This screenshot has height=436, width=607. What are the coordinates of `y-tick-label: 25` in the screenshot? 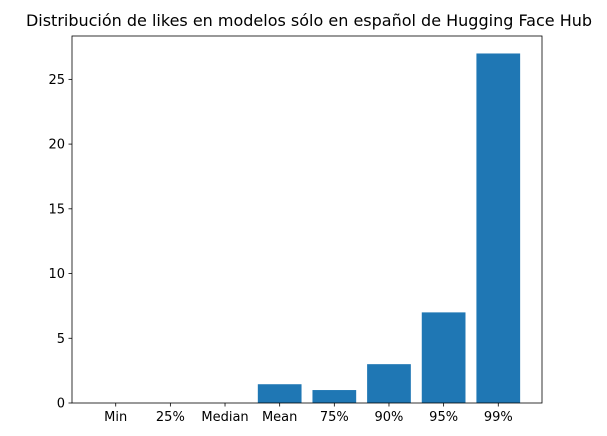 It's located at (56, 80).